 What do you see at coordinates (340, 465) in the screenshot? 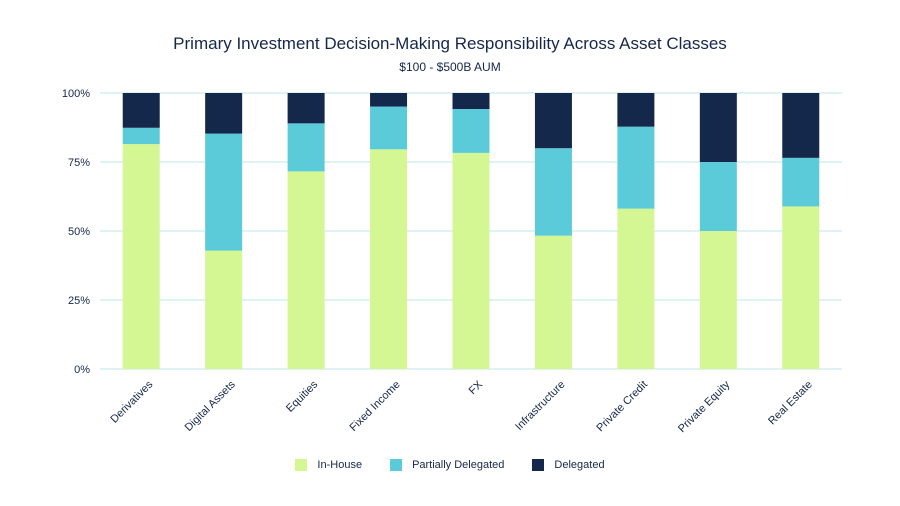
I see `legend-label: In-House` at bounding box center [340, 465].